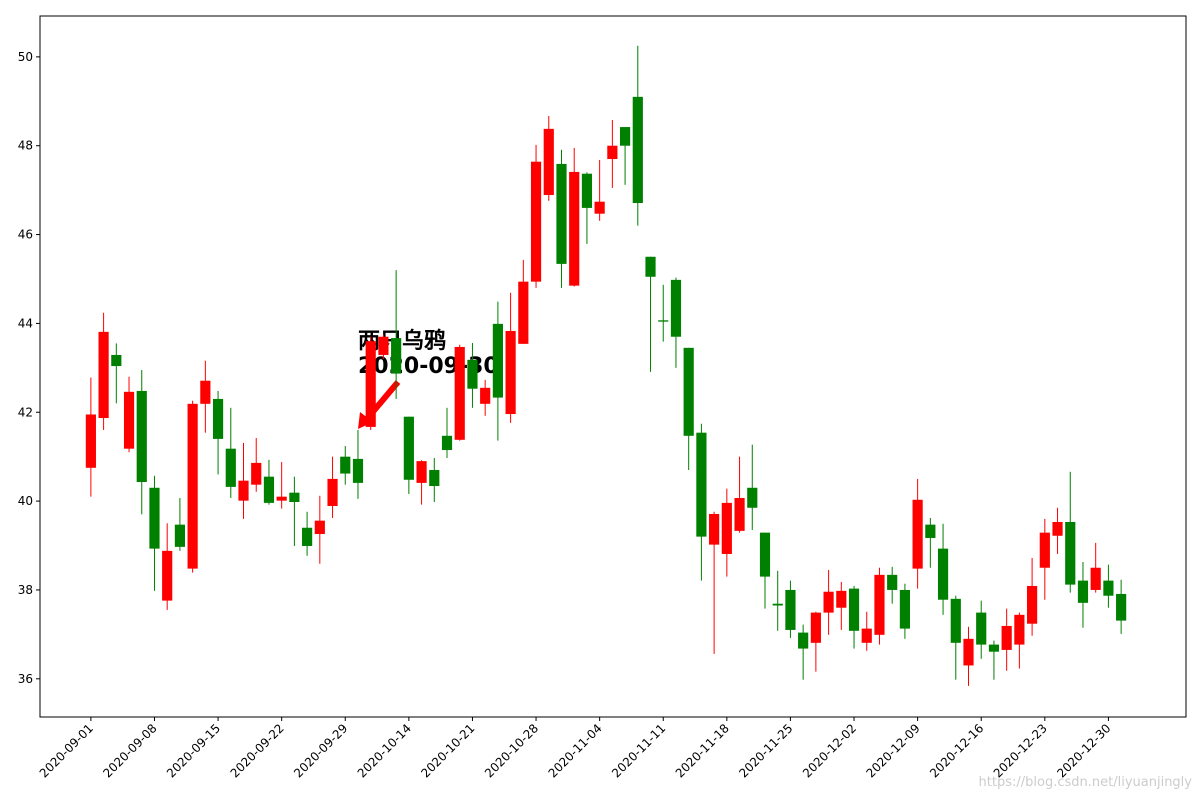 The height and width of the screenshot is (800, 1200). I want to click on x-tick-label: 2020-10-21, so click(447, 750).